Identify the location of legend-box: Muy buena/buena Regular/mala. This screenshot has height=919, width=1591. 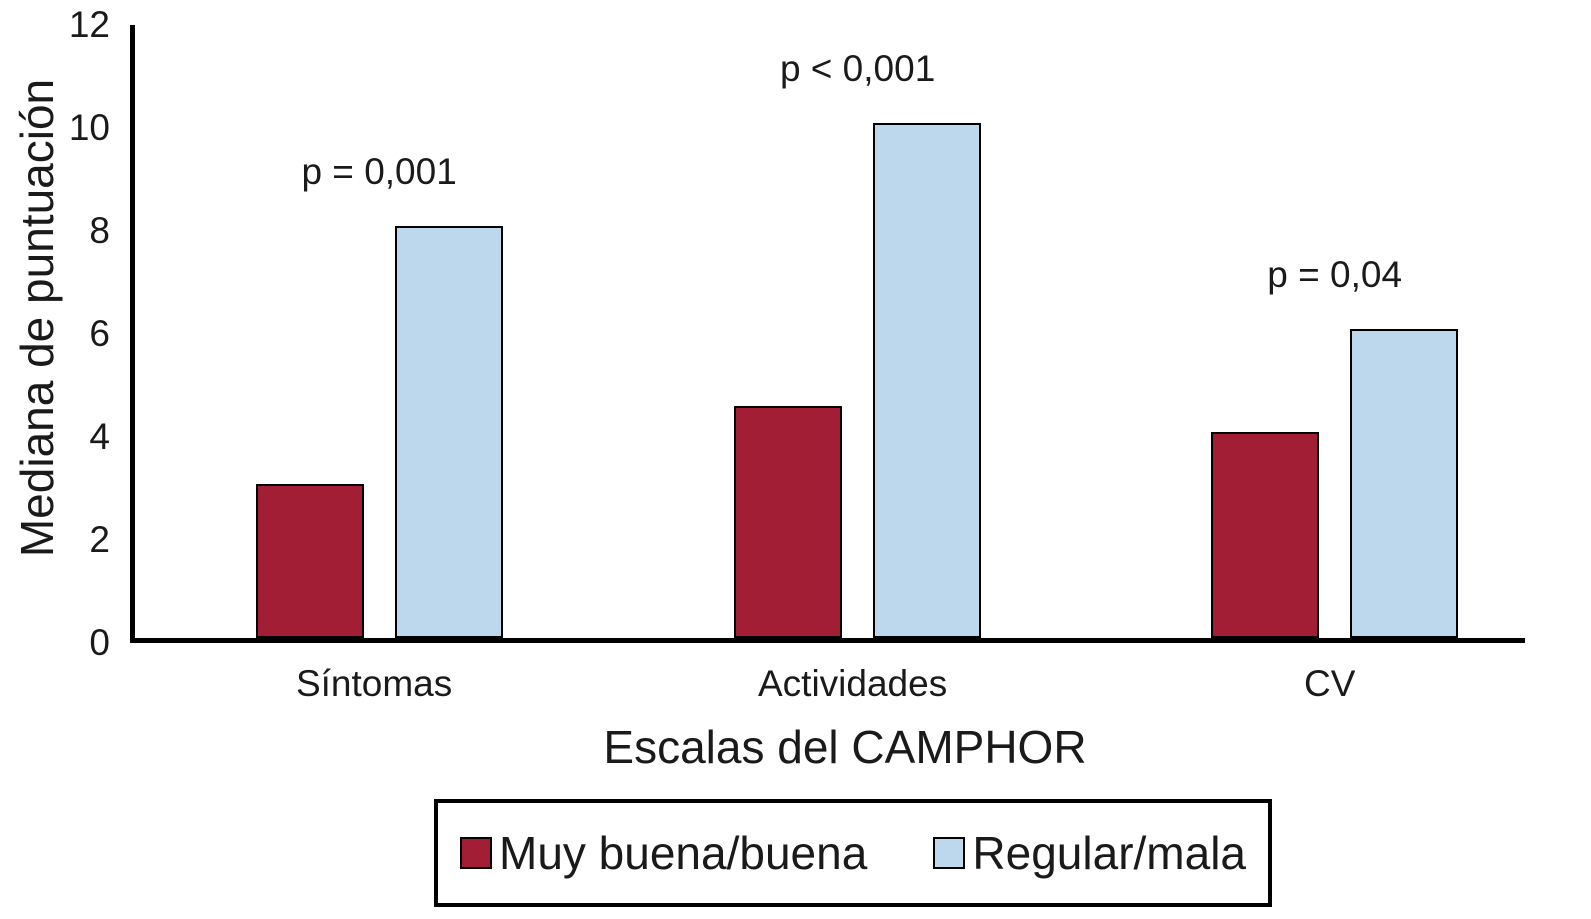
(853, 853).